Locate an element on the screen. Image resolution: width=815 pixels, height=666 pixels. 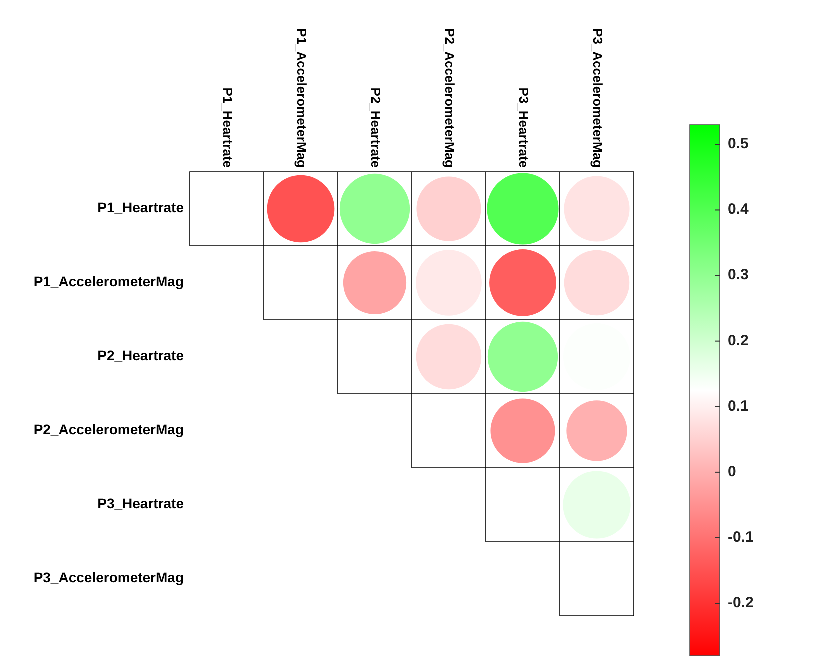
color-bar-label: 0.5 is located at coordinates (738, 144).